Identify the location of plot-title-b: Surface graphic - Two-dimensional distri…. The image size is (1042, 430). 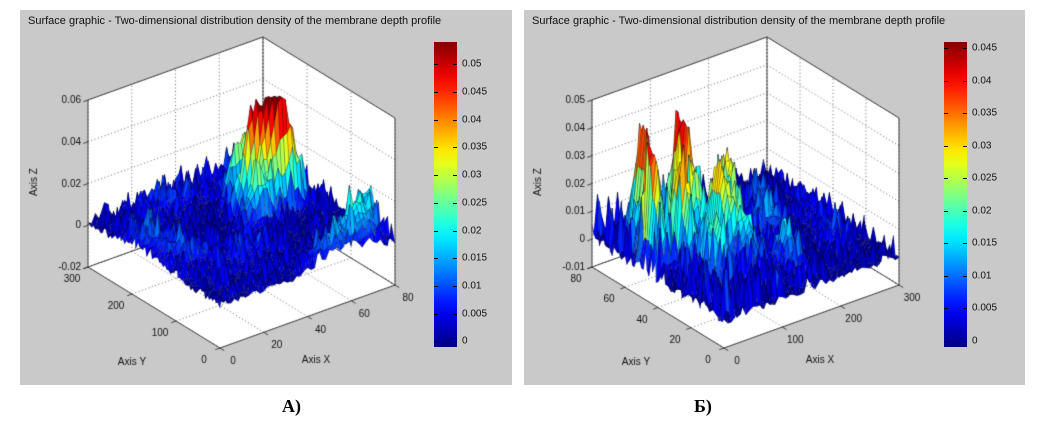
(739, 21).